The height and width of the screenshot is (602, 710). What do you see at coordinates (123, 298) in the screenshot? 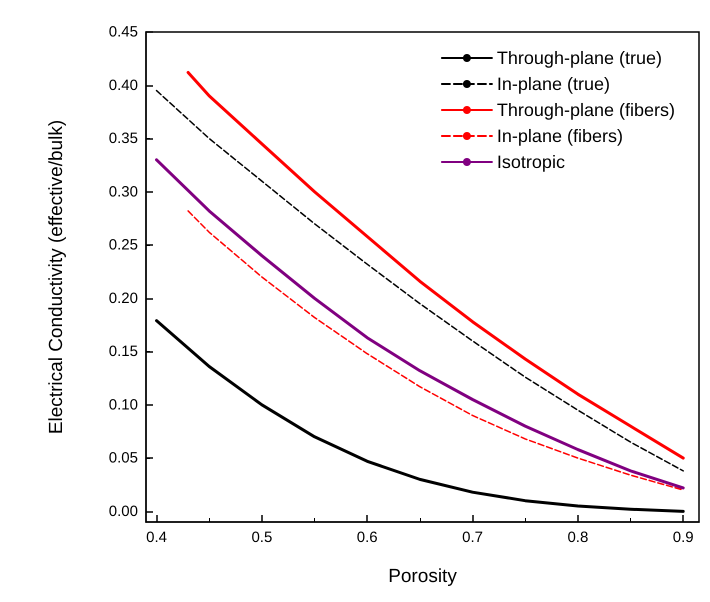
I see `y-tick-label: 0.20` at bounding box center [123, 298].